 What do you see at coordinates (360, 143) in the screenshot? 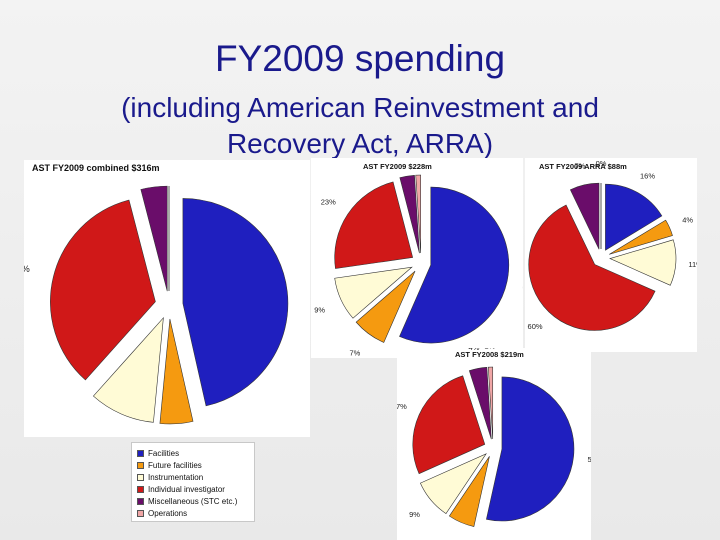
I see `subtitle-line-2: Recovery Act, ARRA)` at bounding box center [360, 143].